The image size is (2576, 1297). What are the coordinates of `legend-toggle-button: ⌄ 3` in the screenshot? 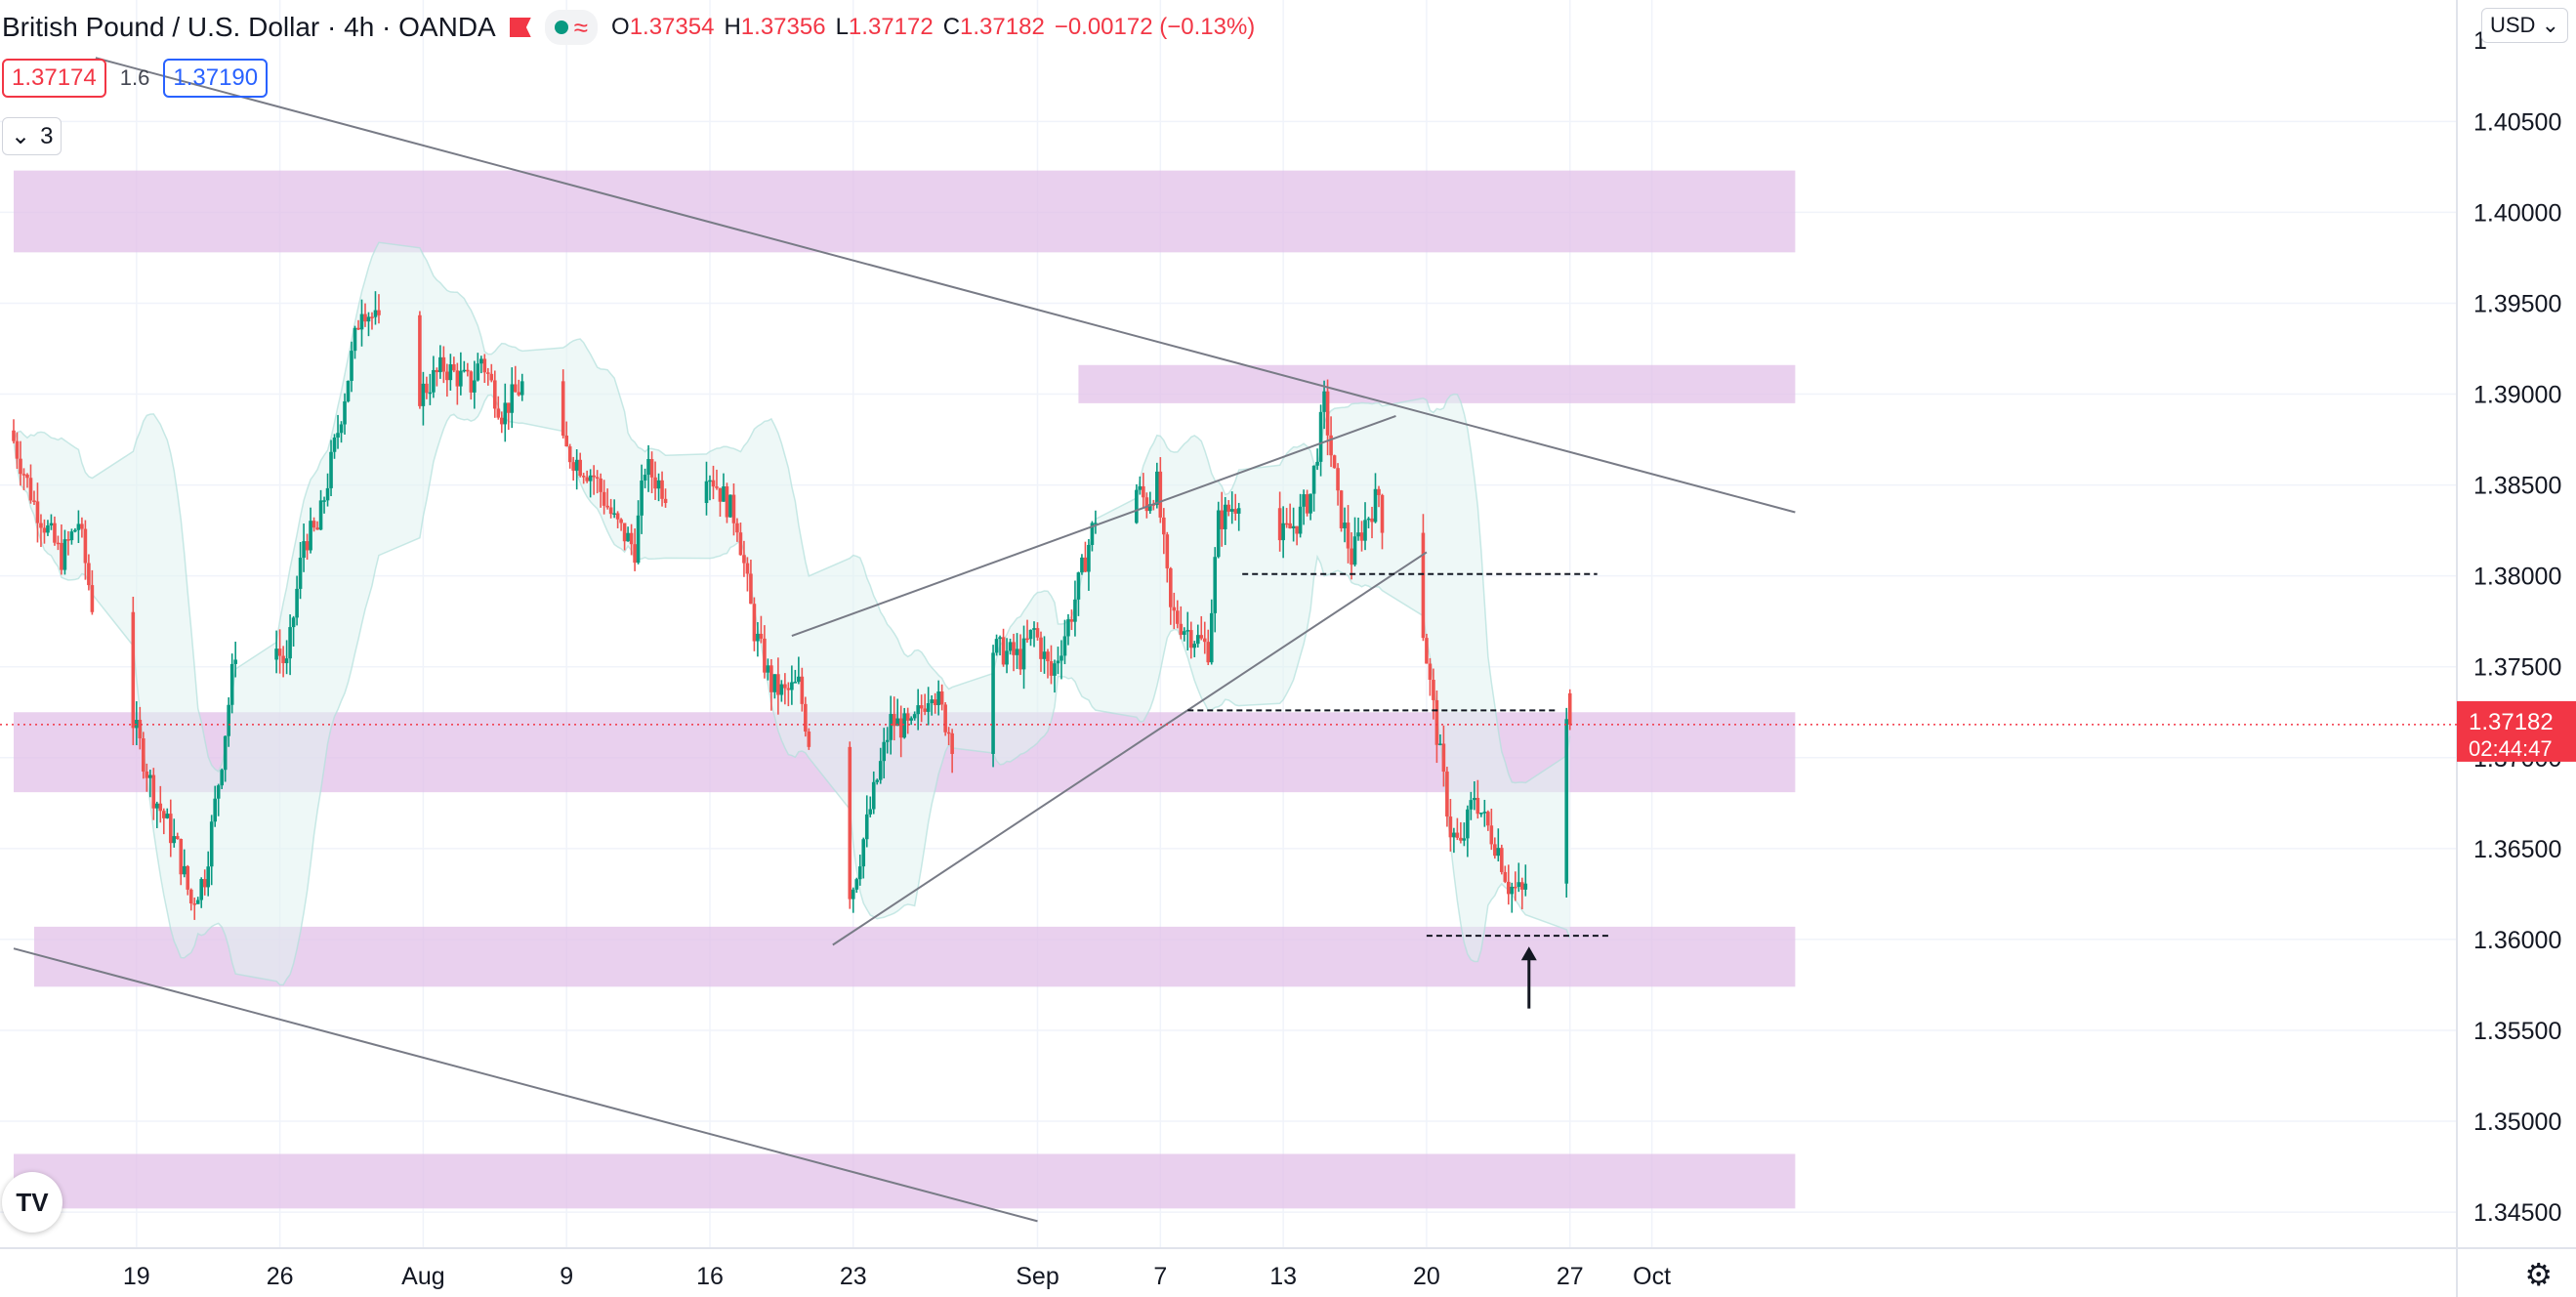 It's located at (32, 136).